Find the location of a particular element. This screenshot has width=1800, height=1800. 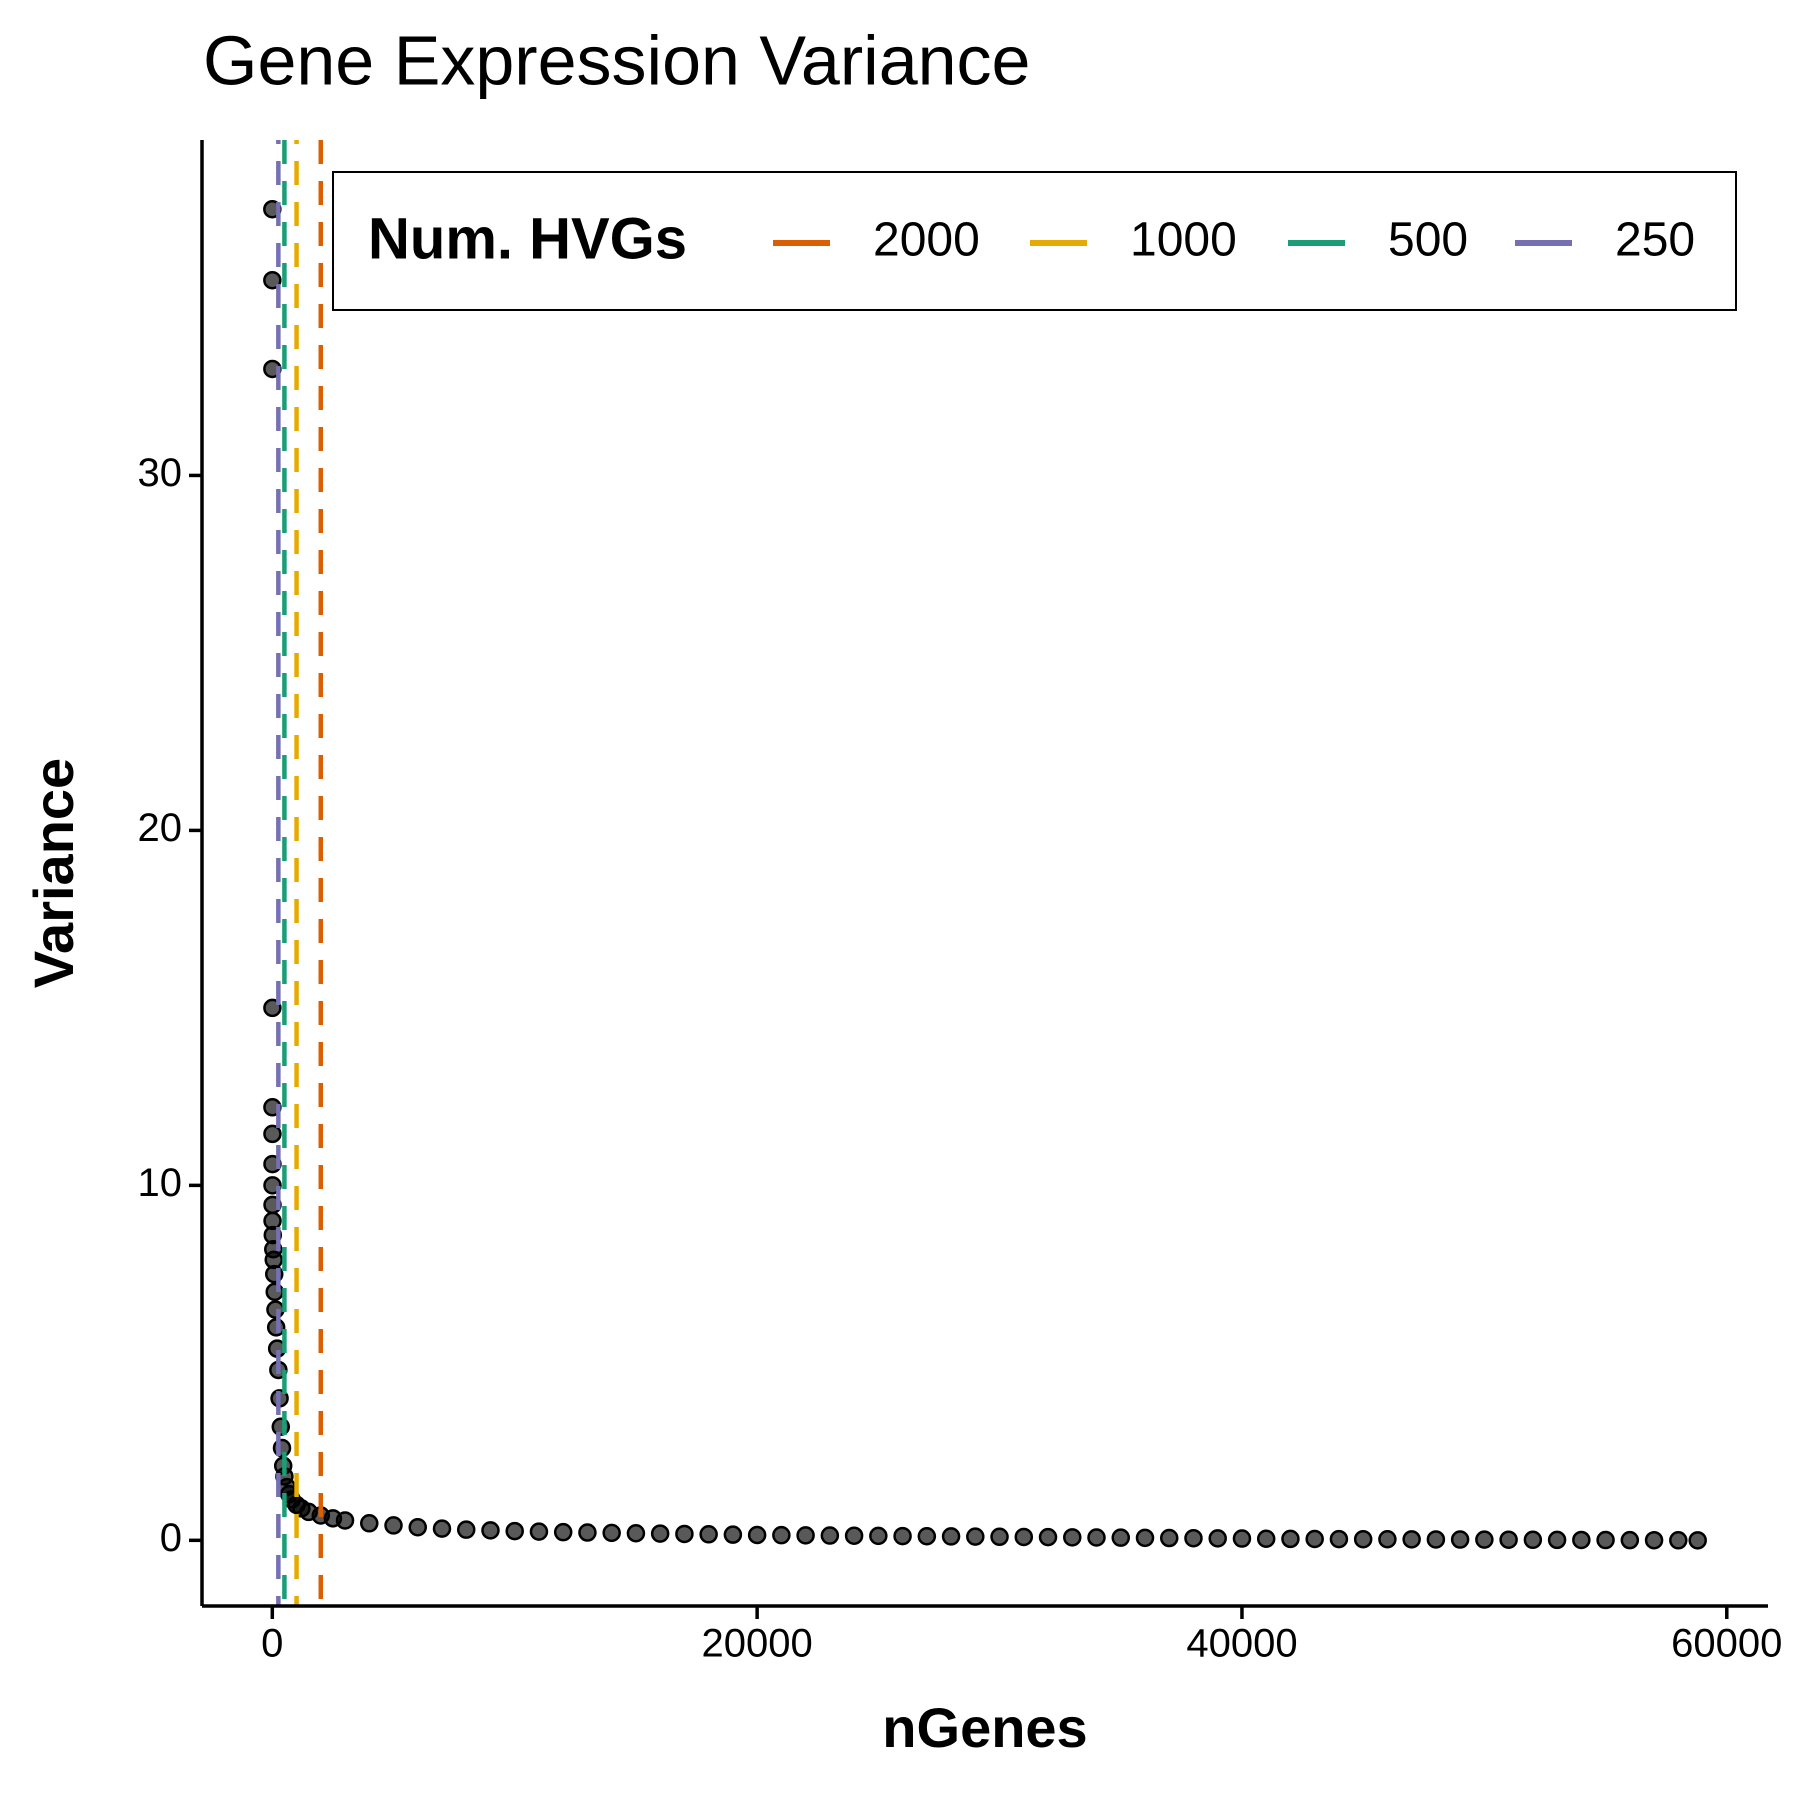

x-tick-label: 40000 is located at coordinates (1241, 1644).